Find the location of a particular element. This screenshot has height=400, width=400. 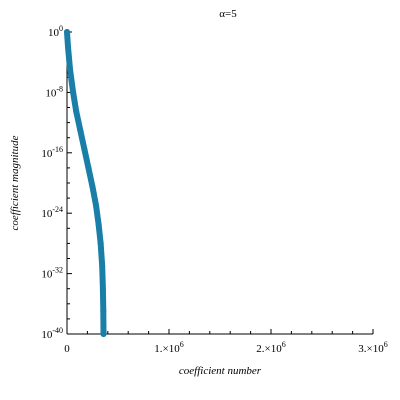

series-layer is located at coordinates (85, 183).